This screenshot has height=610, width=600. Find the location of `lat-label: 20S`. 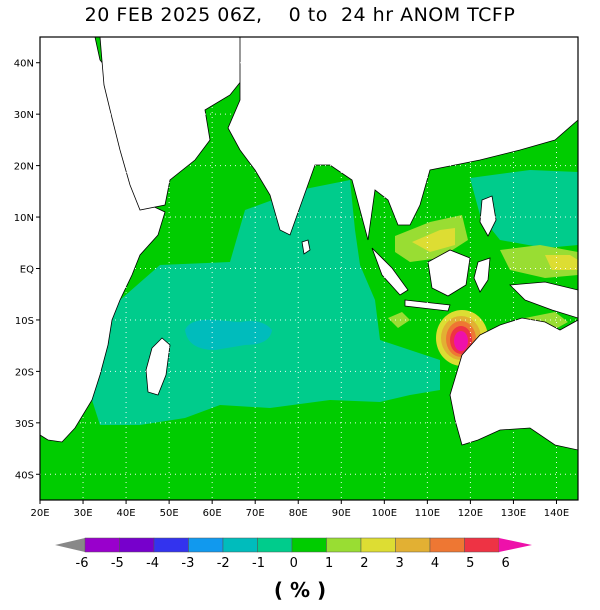

lat-label: 20S is located at coordinates (24, 372).